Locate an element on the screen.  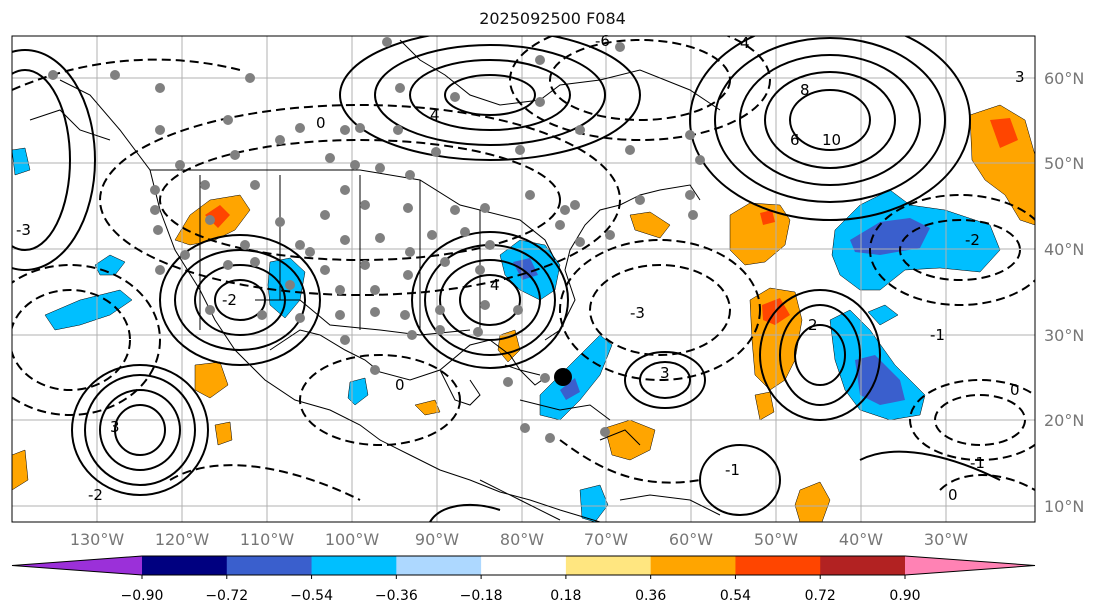
contour-label: 10 is located at coordinates (831, 140).